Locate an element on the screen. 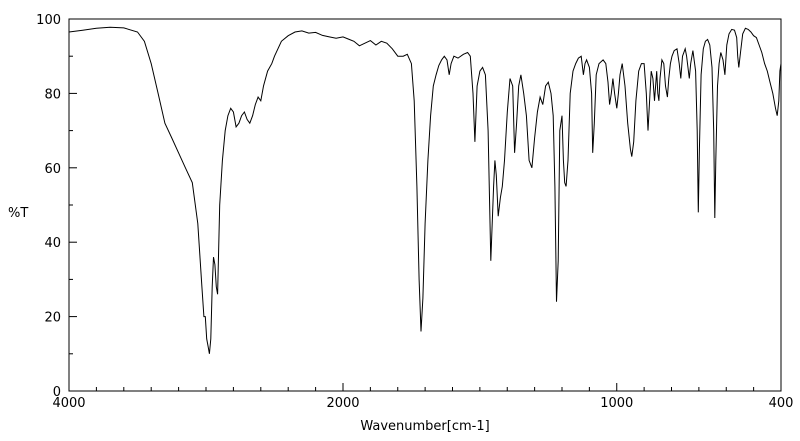 This screenshot has width=800, height=441. x-tick-label: 1000 is located at coordinates (616, 403).